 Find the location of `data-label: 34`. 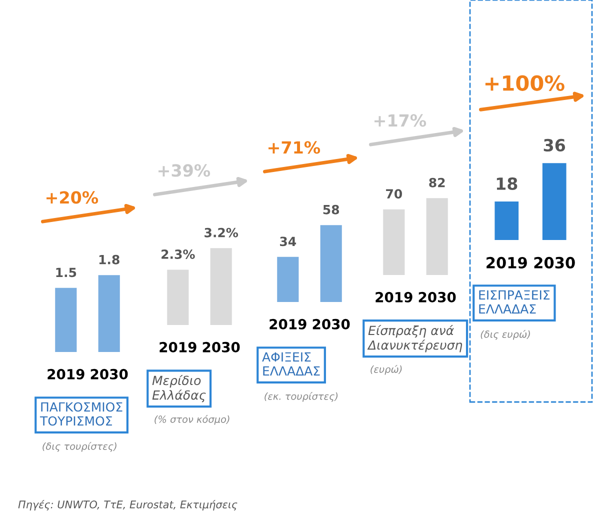

data-label: 34 is located at coordinates (288, 241).